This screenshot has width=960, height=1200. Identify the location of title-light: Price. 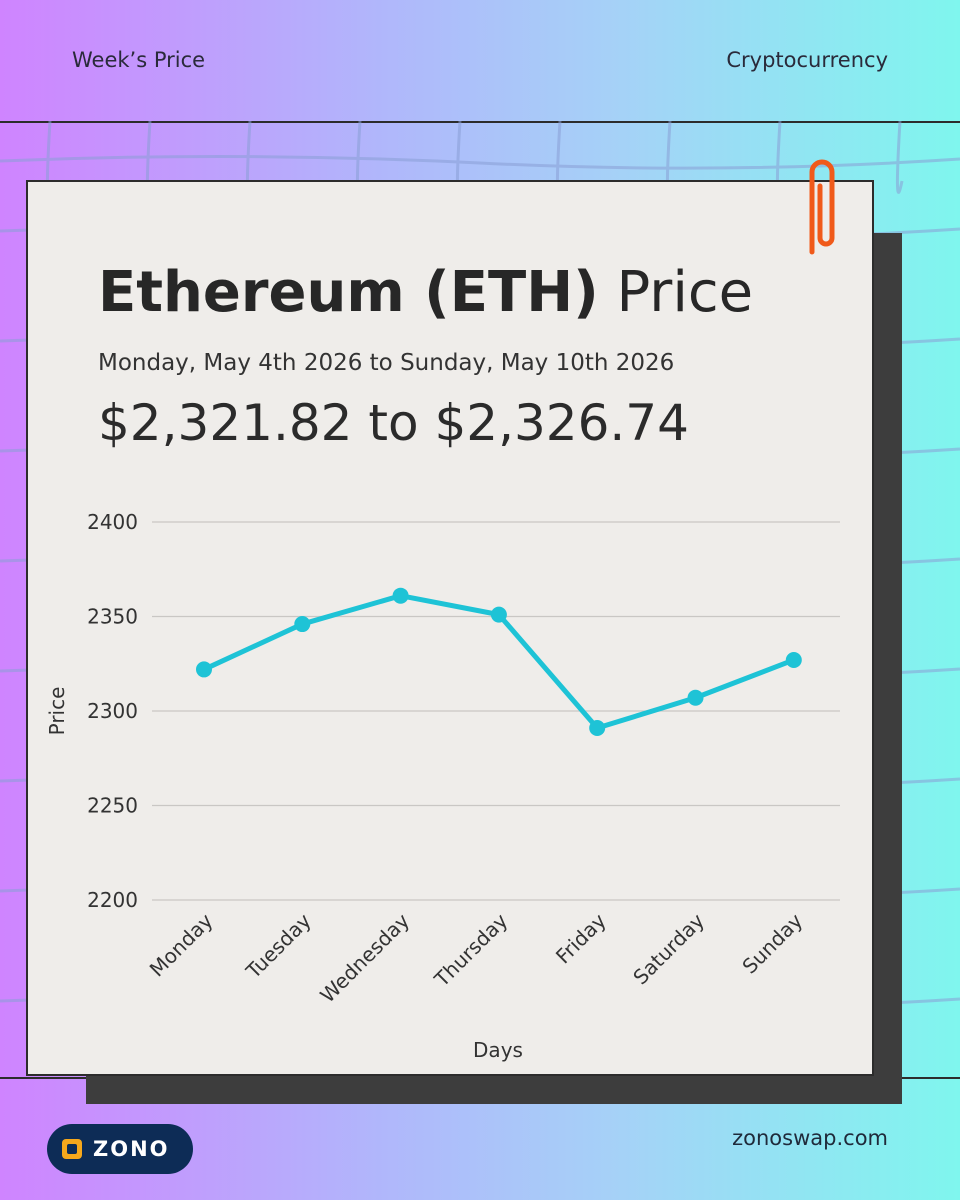
(676, 292).